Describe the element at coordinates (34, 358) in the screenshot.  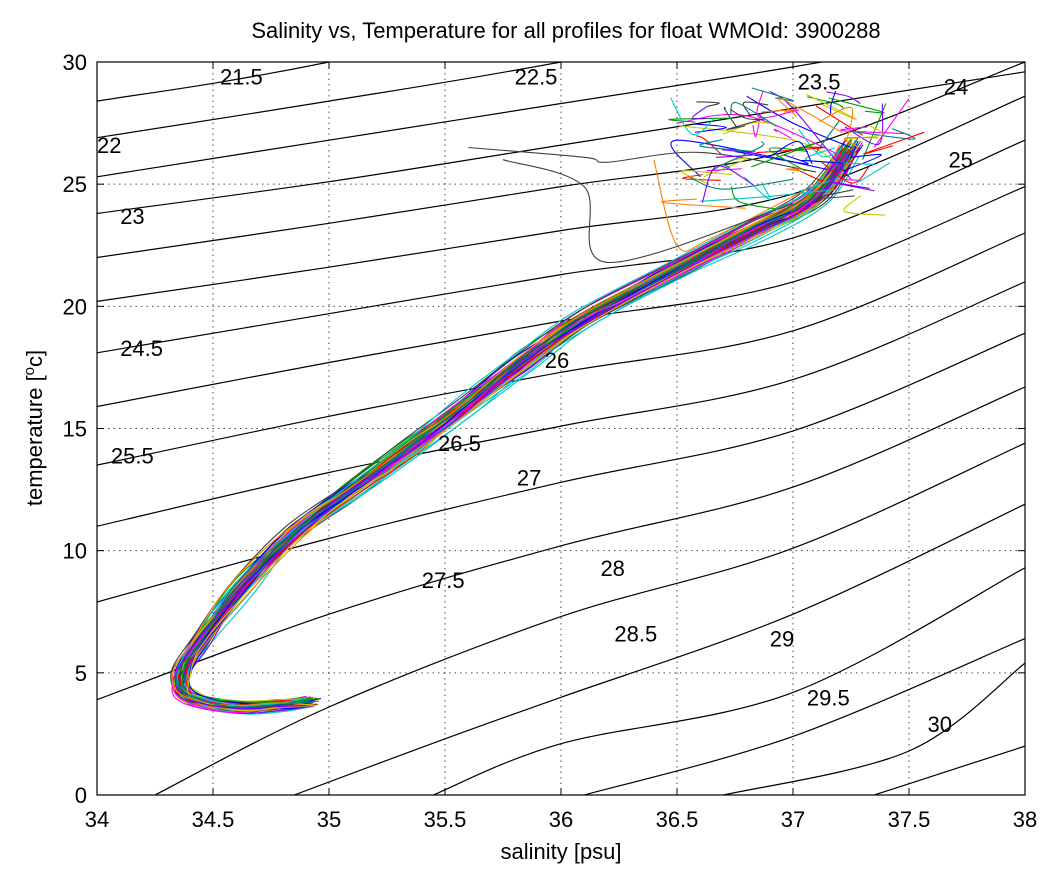
I see `y-axis-label-tail: c]` at that location.